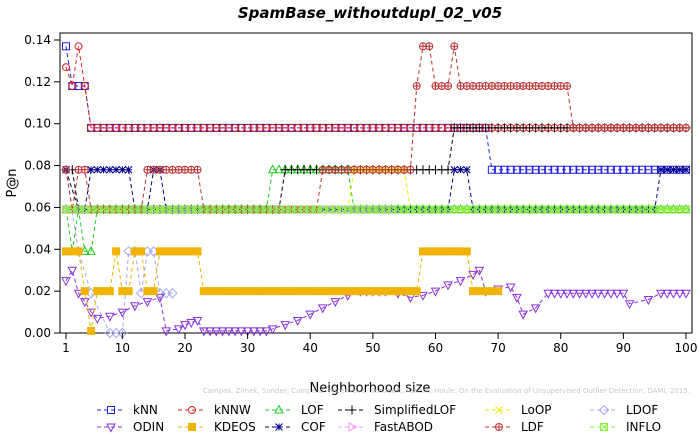 This screenshot has height=434, width=699. What do you see at coordinates (122, 348) in the screenshot?
I see `x-tick-label: 10` at bounding box center [122, 348].